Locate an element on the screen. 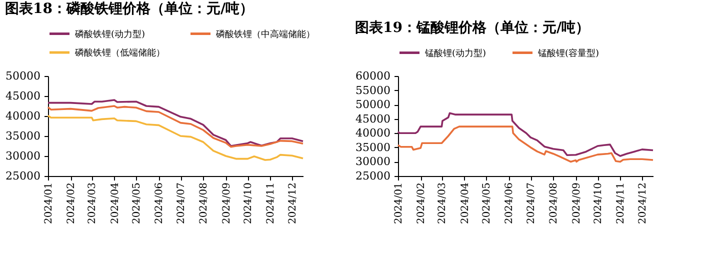  legend-label: 磷酸铁锂（低端储能） is located at coordinates (119, 53).